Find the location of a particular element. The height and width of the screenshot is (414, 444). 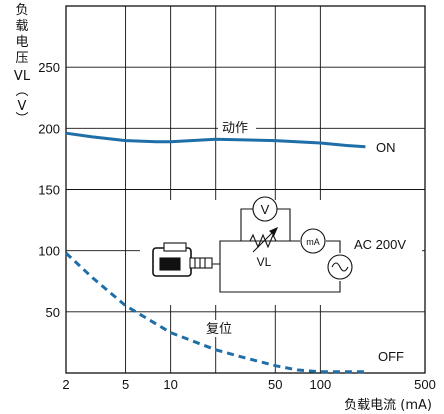

voltmeter-label: V is located at coordinates (265, 209).